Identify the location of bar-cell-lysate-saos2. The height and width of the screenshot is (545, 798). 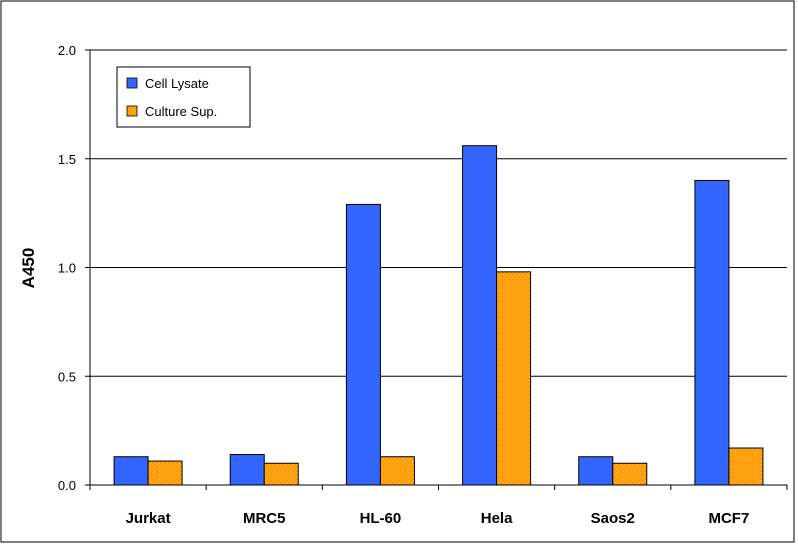
(596, 471).